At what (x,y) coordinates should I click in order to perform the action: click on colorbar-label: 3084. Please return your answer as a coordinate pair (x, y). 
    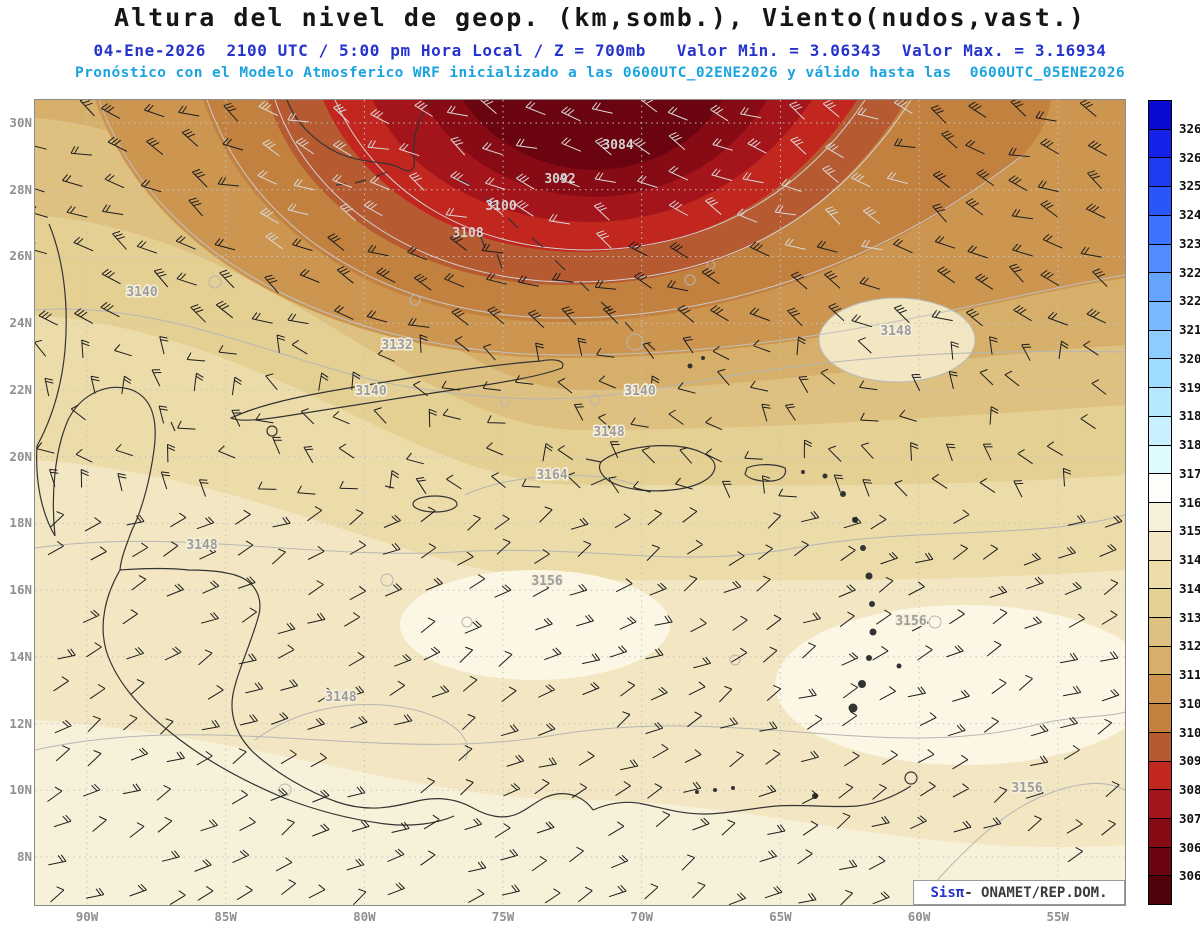
    Looking at the image, I should click on (1189, 789).